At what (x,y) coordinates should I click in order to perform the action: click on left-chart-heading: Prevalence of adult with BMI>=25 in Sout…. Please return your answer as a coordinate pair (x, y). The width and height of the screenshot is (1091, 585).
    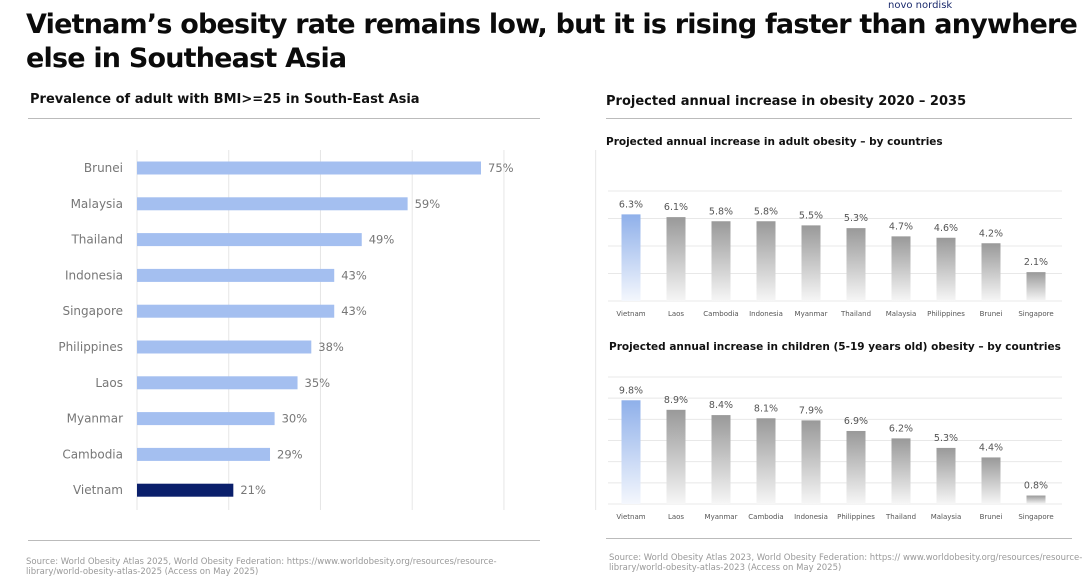
    Looking at the image, I should click on (225, 99).